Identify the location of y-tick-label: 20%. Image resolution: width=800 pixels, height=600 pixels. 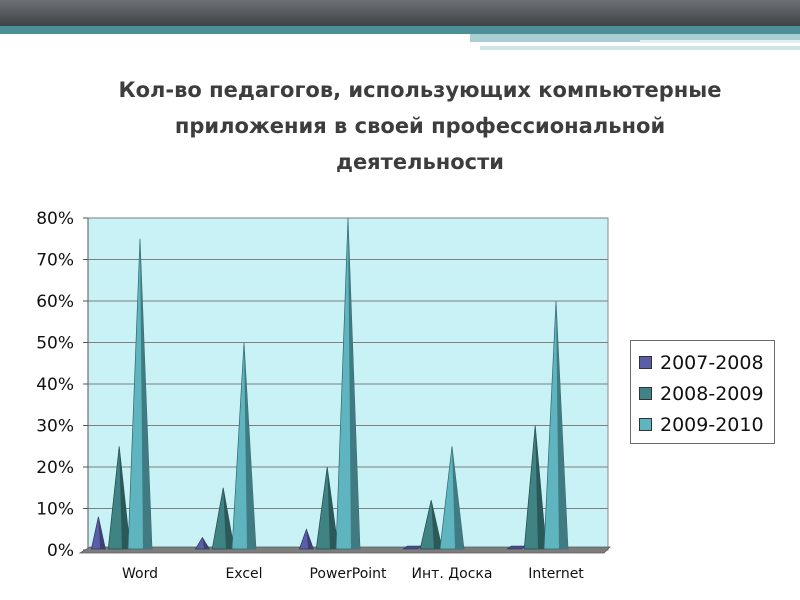
(55, 468).